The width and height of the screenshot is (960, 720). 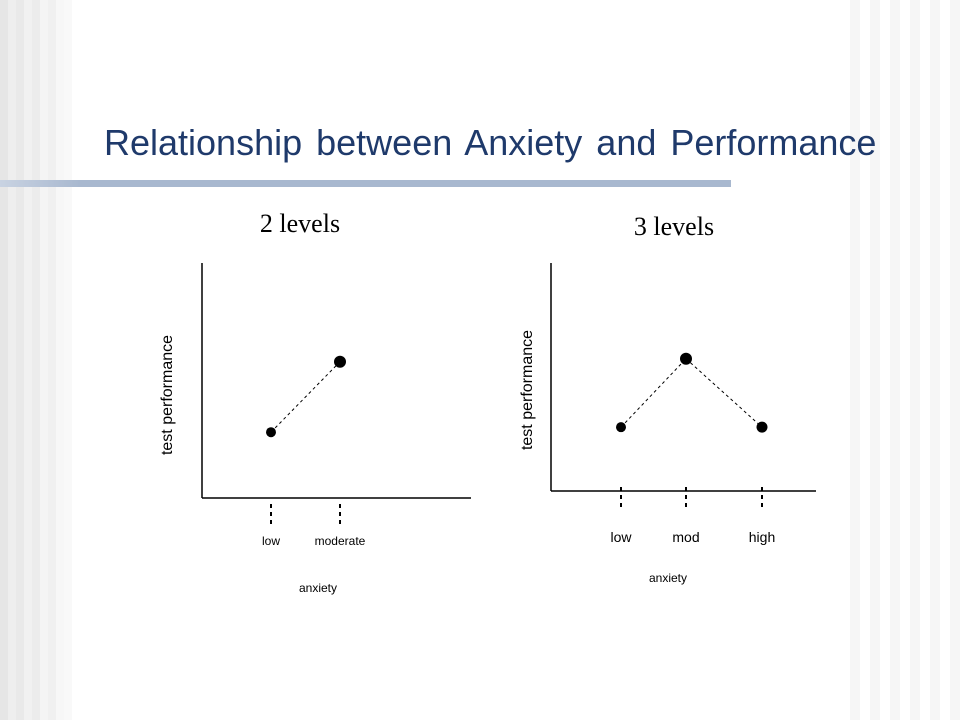 I want to click on slide-background-right, so click(x=900, y=360).